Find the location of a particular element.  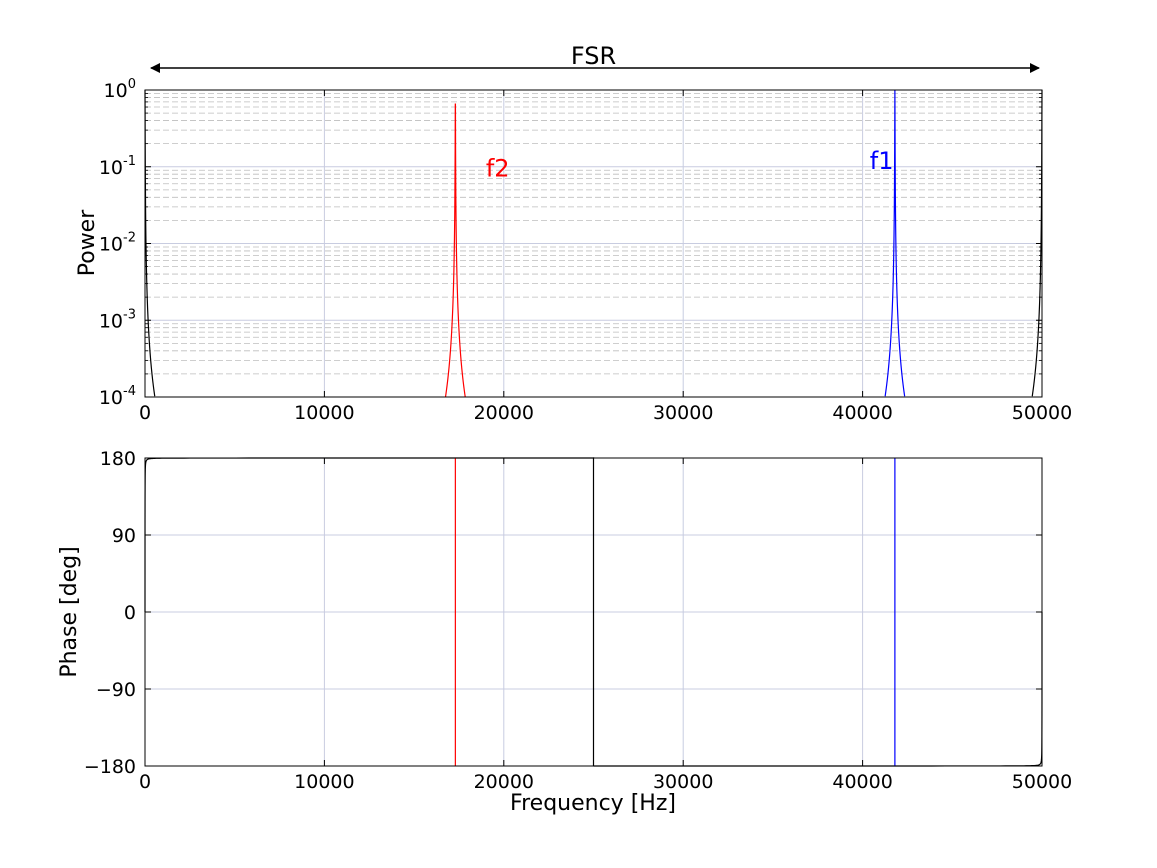

power-xtick-label: 0 is located at coordinates (145, 413).